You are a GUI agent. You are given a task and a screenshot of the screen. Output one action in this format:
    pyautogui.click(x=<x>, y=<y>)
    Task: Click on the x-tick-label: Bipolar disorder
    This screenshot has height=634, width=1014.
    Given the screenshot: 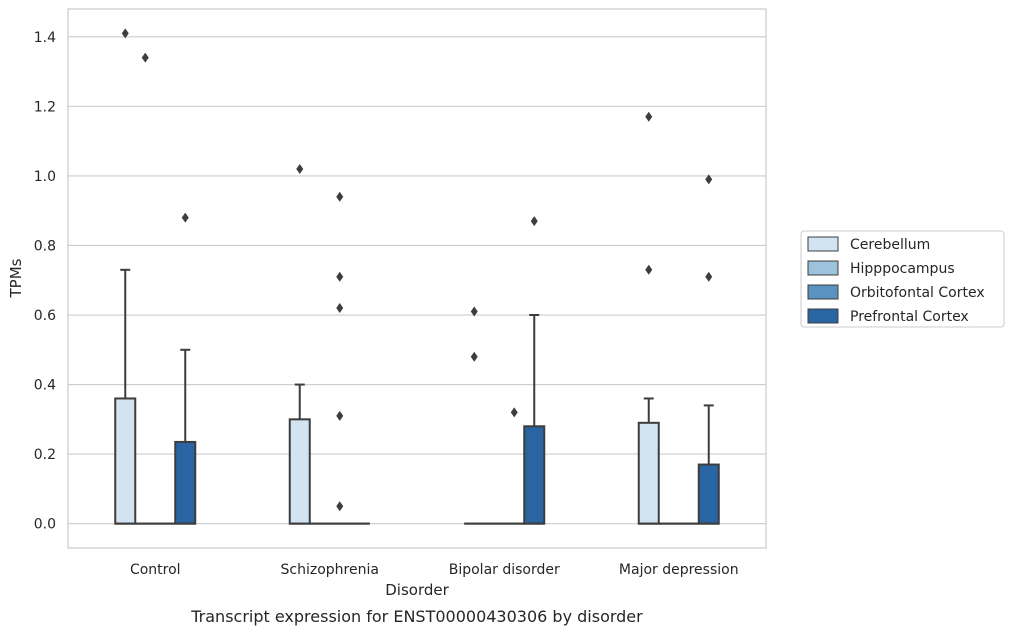 What is the action you would take?
    pyautogui.click(x=504, y=570)
    